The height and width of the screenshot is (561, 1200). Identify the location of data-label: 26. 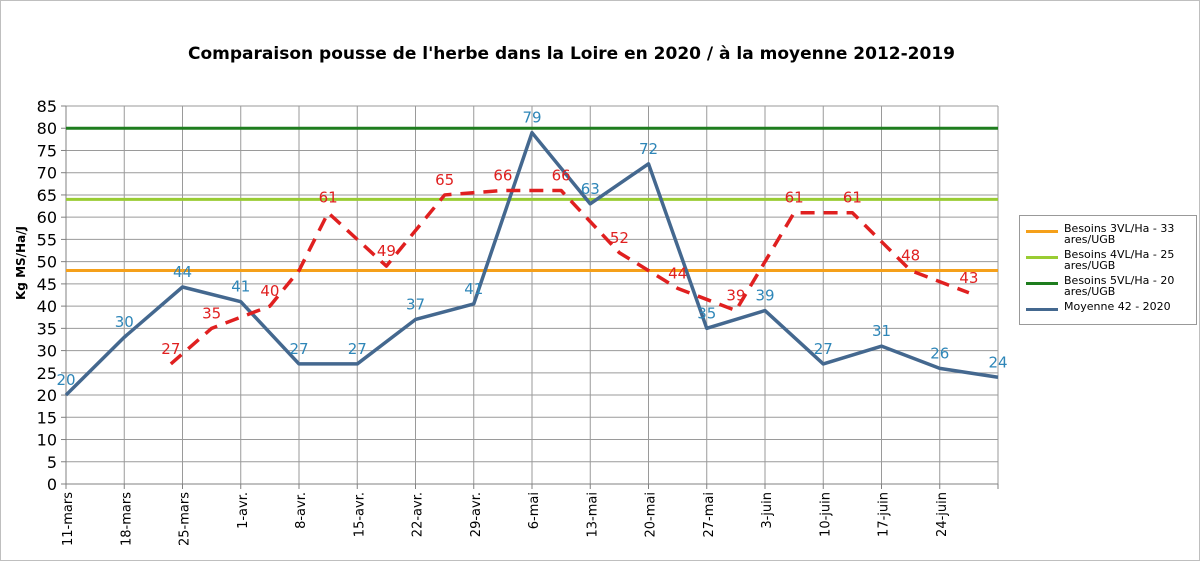
(939, 353).